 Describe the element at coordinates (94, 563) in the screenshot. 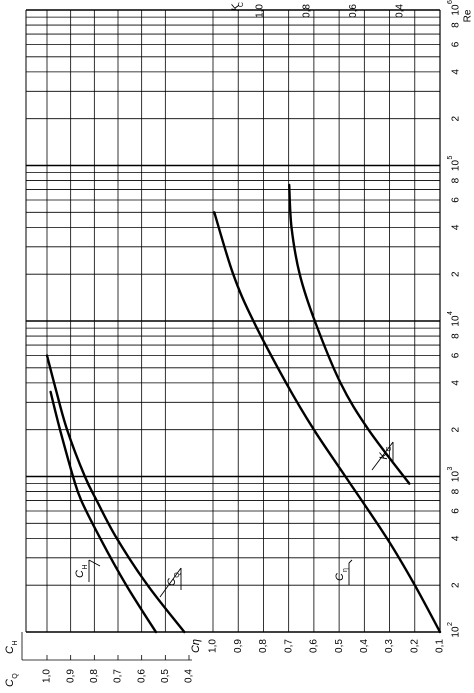

I see `ch-callout-leader` at that location.